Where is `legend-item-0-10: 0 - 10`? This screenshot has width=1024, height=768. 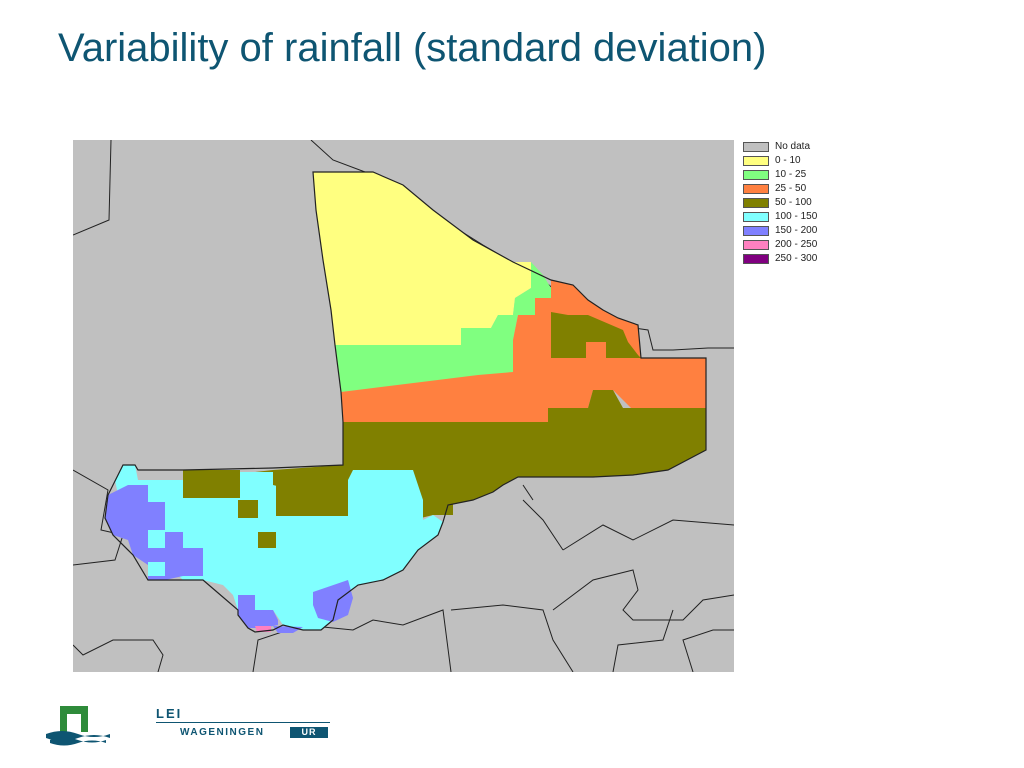 legend-item-0-10: 0 - 10 is located at coordinates (798, 162).